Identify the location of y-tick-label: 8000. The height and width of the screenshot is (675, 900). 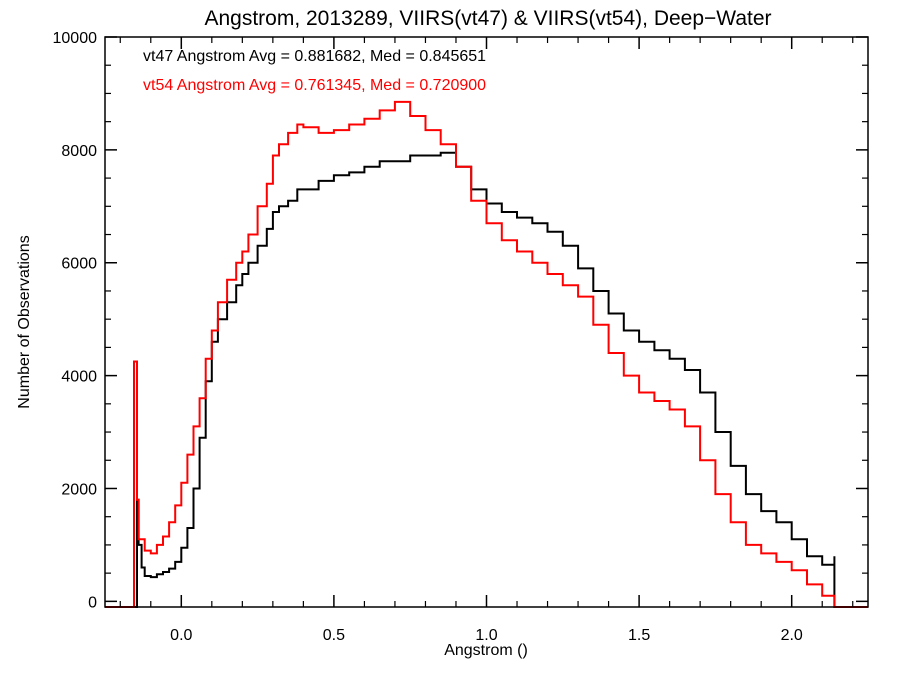
(79, 151).